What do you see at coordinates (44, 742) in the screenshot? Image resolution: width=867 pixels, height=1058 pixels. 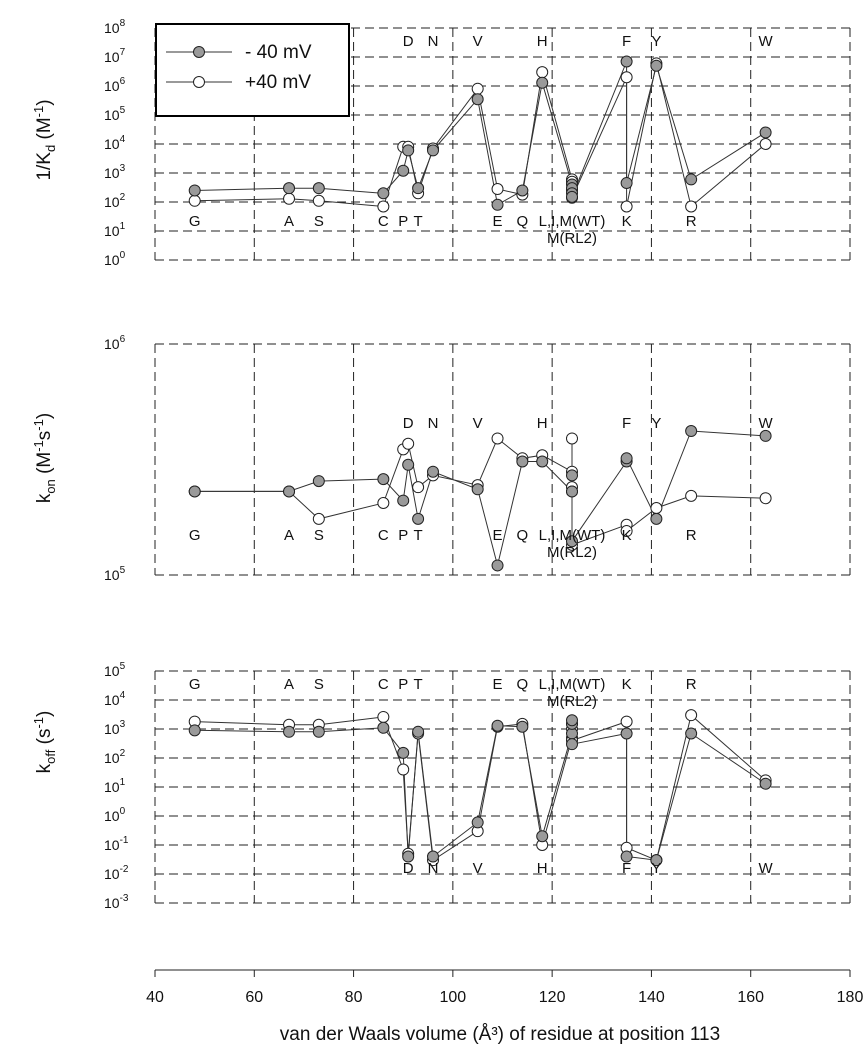 I see `ylabel-koff: koff (s-1)` at bounding box center [44, 742].